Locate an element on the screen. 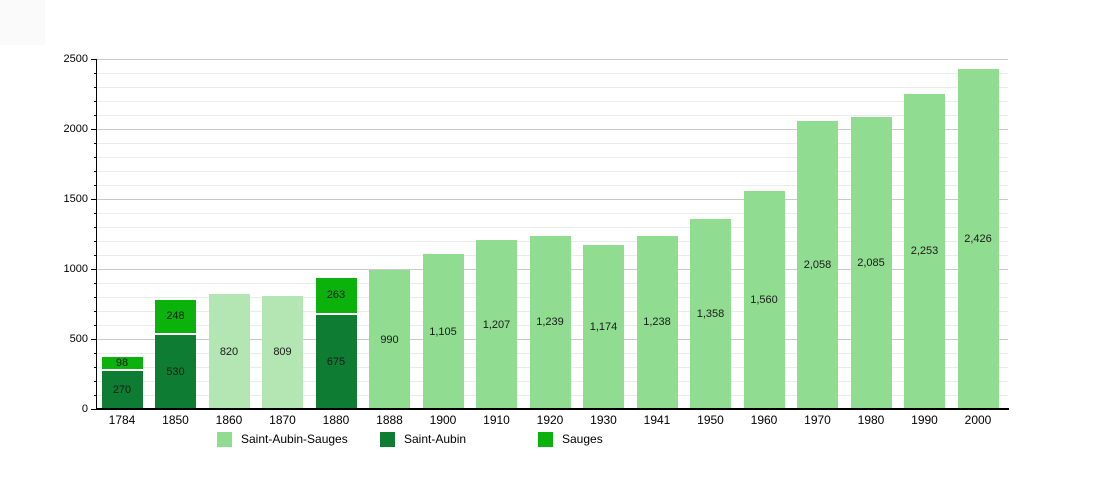 The image size is (1100, 500). legend-label-saint-aubin: Saint-Aubin is located at coordinates (435, 439).